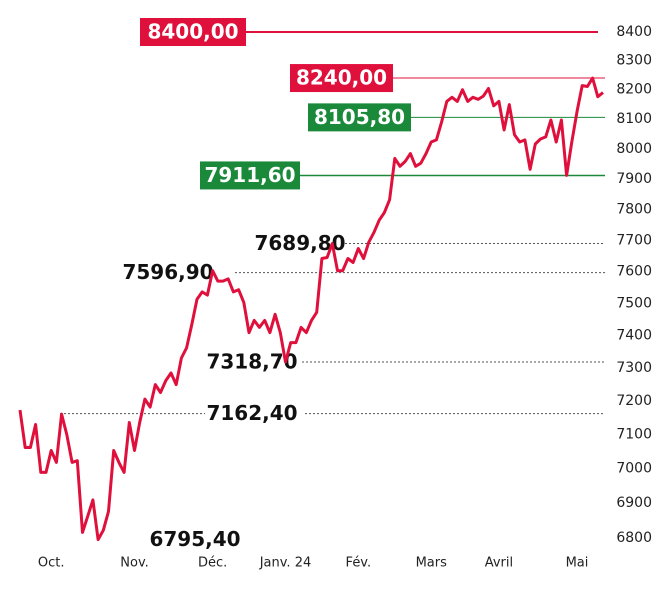  What do you see at coordinates (634, 90) in the screenshot?
I see `y-tick-label: 8200` at bounding box center [634, 90].